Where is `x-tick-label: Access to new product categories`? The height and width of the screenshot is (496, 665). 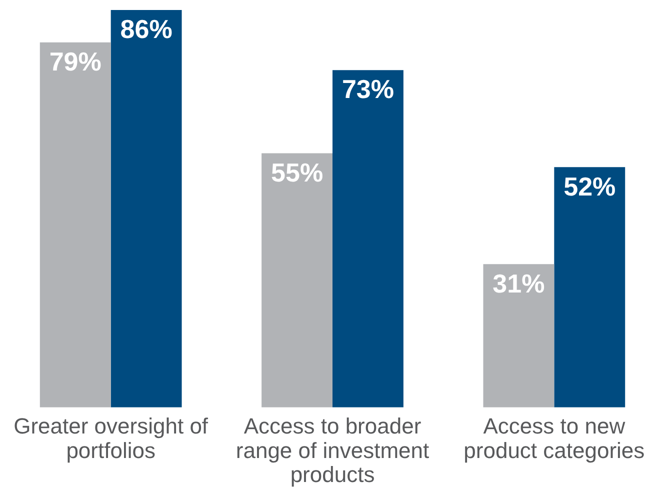 x-tick-label: Access to new product categories is located at coordinates (554, 438).